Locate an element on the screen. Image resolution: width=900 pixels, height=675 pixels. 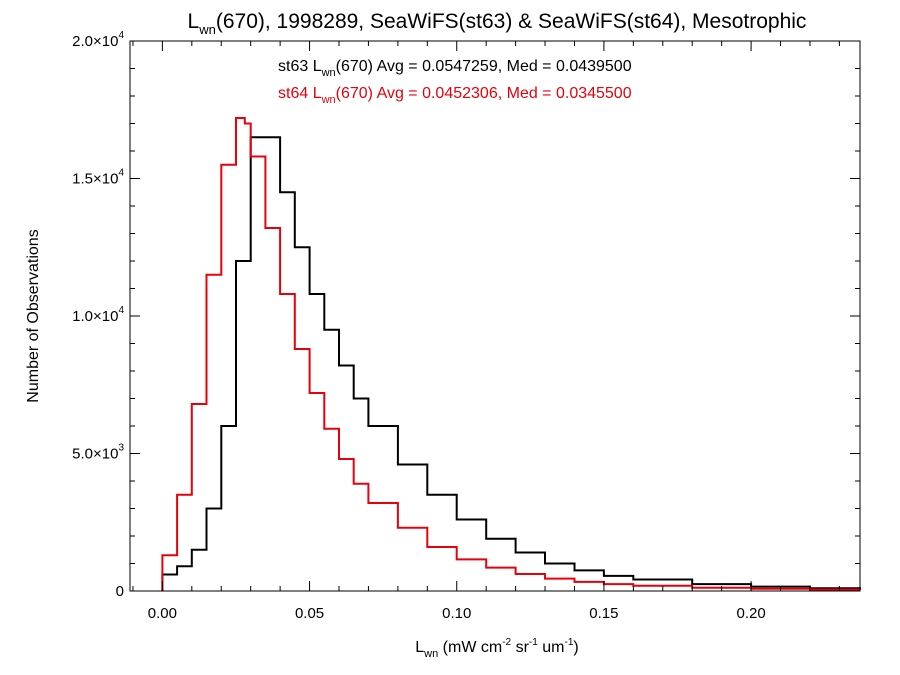
y-tick-label: 1.5×10⁴ is located at coordinates (98, 178).